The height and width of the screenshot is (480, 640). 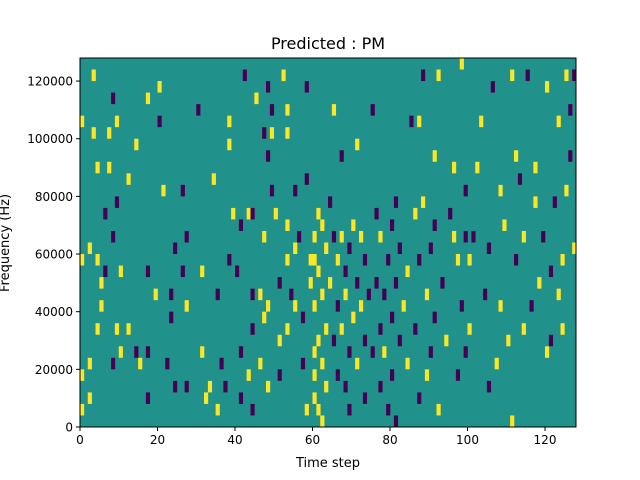 What do you see at coordinates (50, 139) in the screenshot?
I see `y-tick-label: 100000` at bounding box center [50, 139].